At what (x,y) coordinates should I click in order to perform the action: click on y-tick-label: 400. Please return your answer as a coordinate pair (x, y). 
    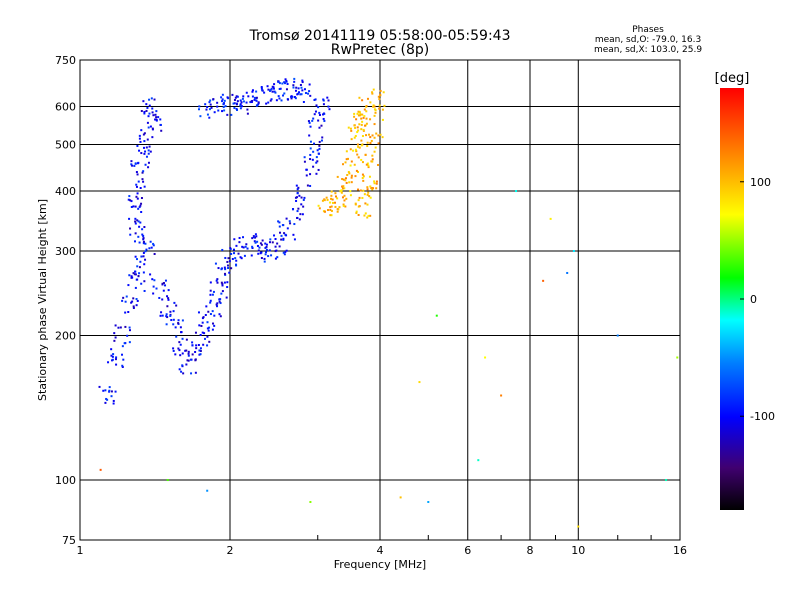
    Looking at the image, I should click on (65, 191).